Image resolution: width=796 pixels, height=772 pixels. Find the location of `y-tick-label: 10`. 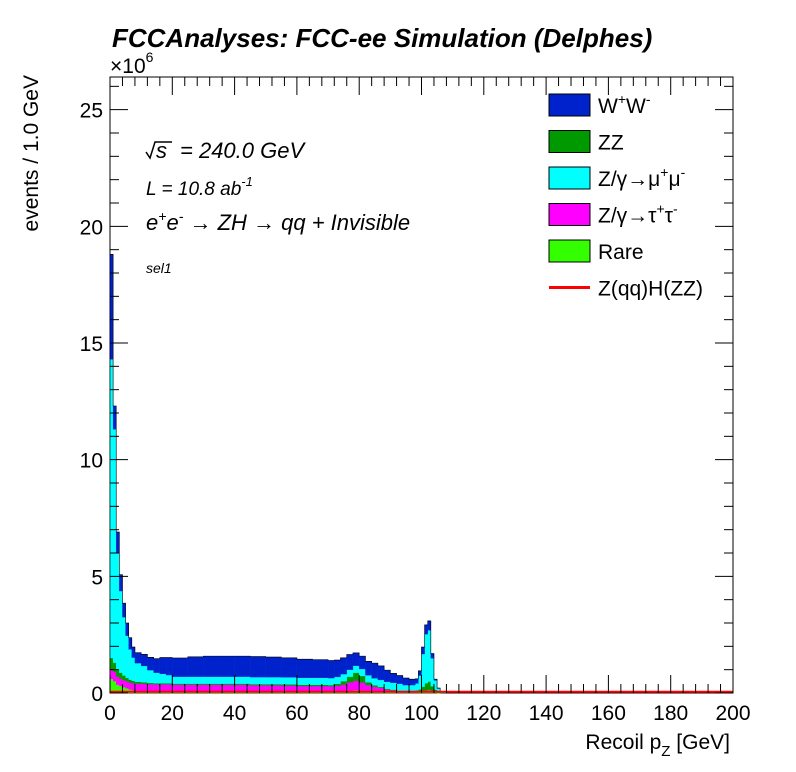

y-tick-label: 10 is located at coordinates (91, 461).